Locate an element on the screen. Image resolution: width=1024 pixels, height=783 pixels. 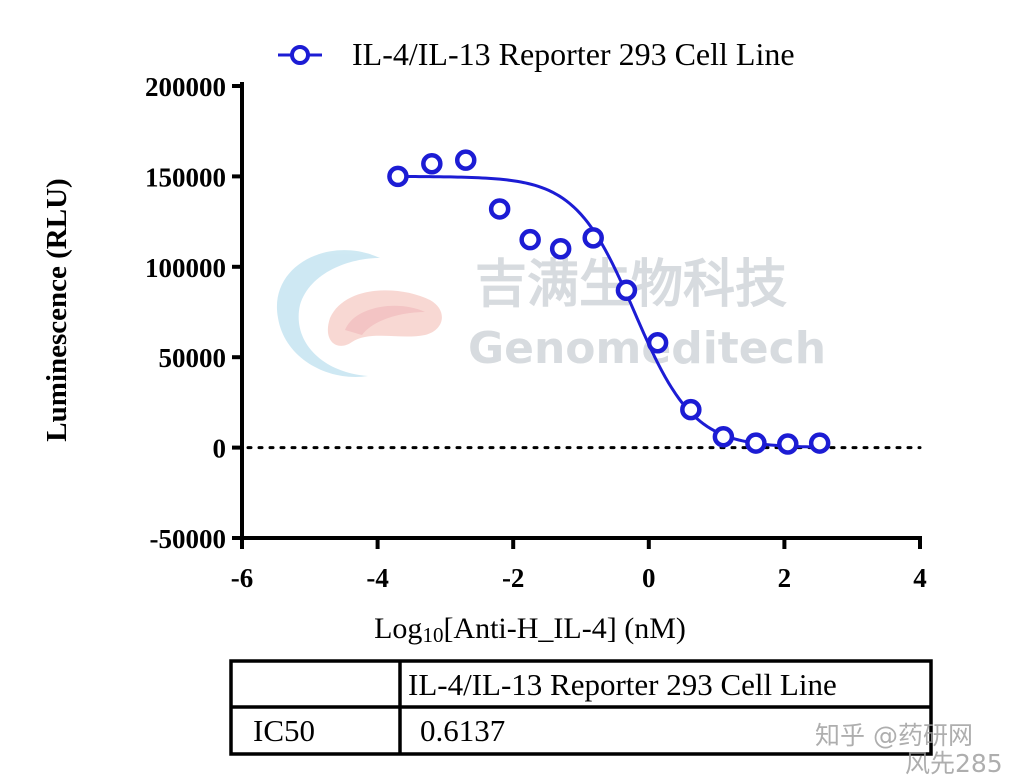
y-tick-label: 150000 is located at coordinates (185, 177).